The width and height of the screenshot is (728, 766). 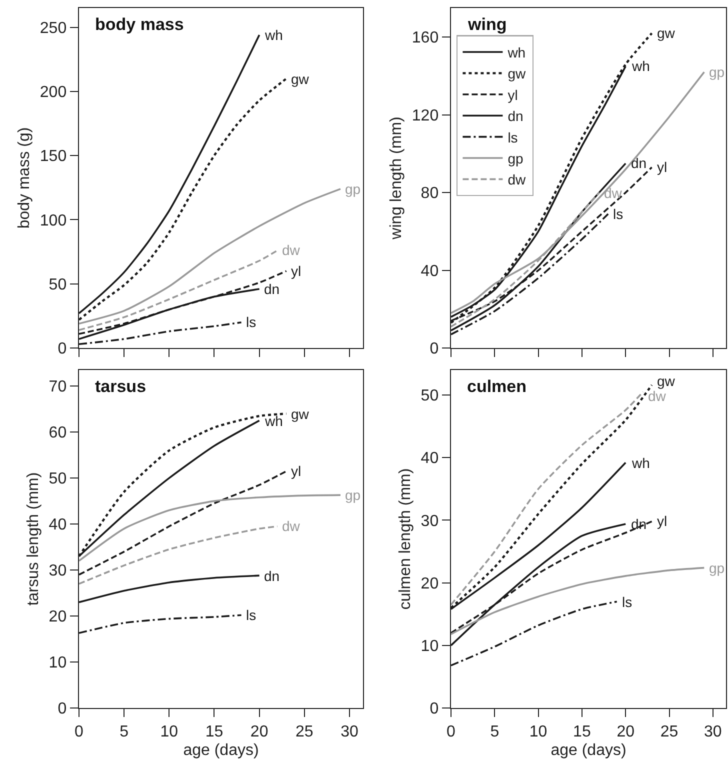 What do you see at coordinates (53, 28) in the screenshot?
I see `y-tick-label: 250` at bounding box center [53, 28].